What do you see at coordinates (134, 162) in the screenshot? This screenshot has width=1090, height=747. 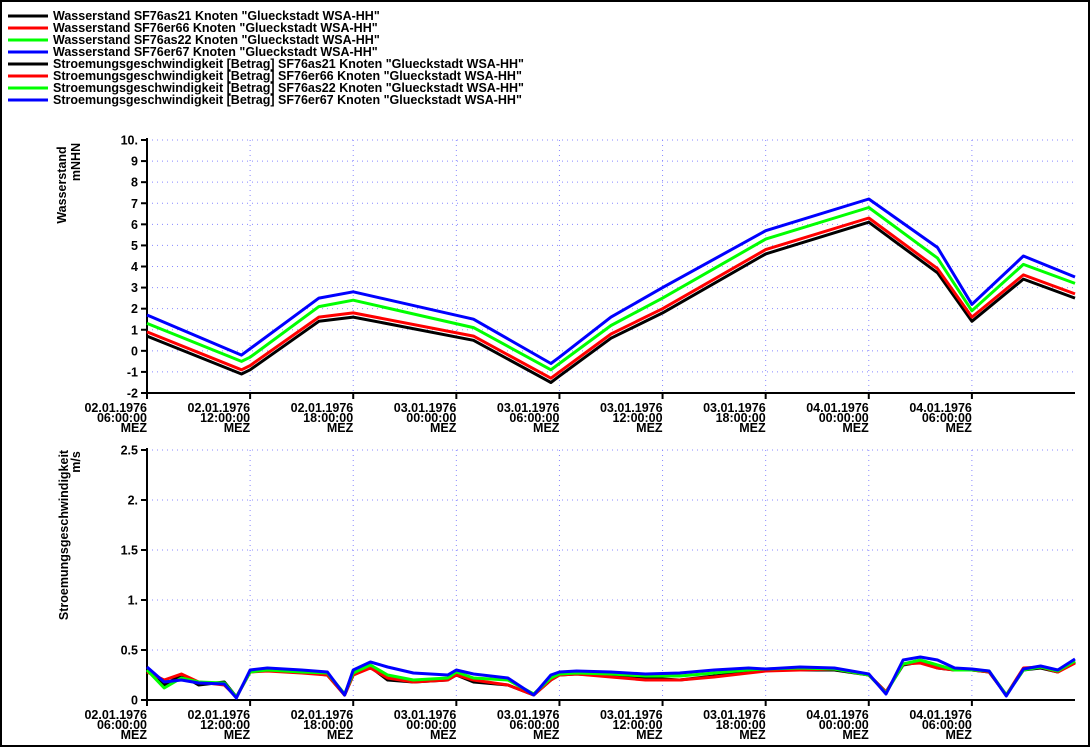 I see `y-tick-label: 9` at bounding box center [134, 162].